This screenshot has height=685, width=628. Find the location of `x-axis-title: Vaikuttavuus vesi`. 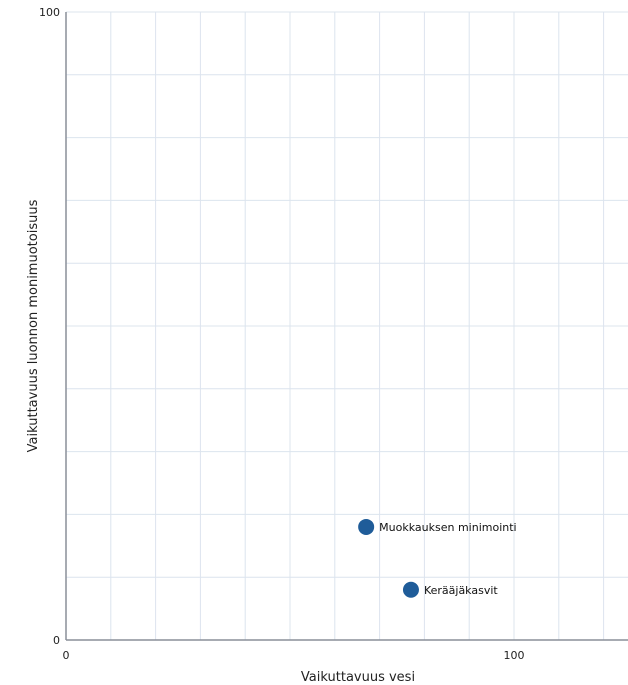

x-axis-title: Vaikuttavuus vesi is located at coordinates (358, 677).